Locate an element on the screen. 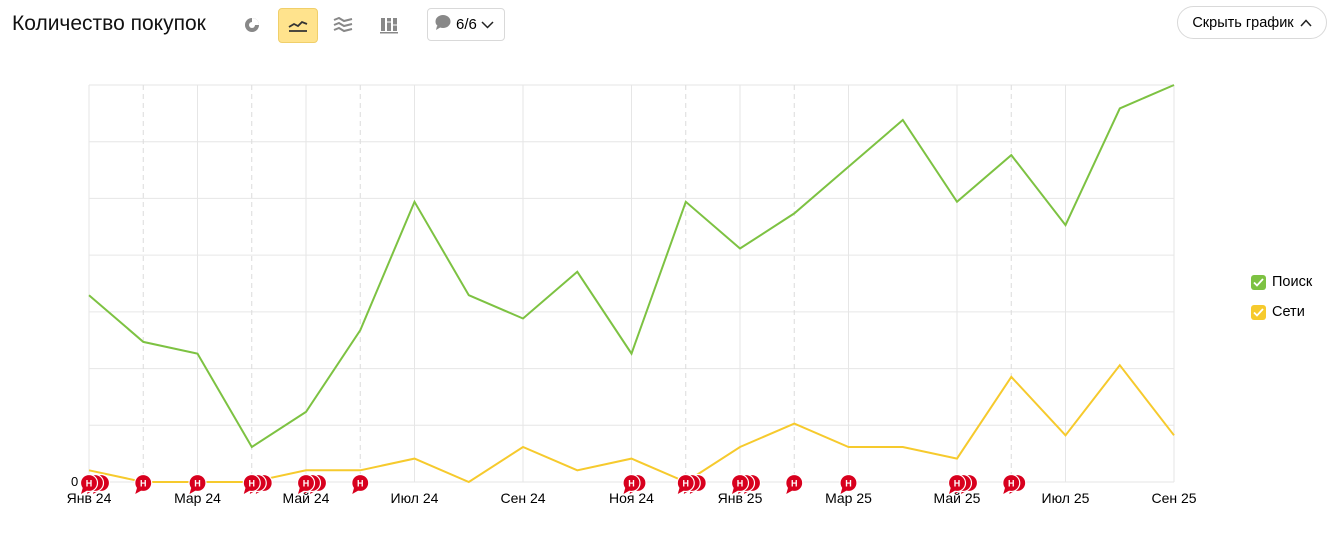  legend-label-networks: Сети is located at coordinates (1288, 312).